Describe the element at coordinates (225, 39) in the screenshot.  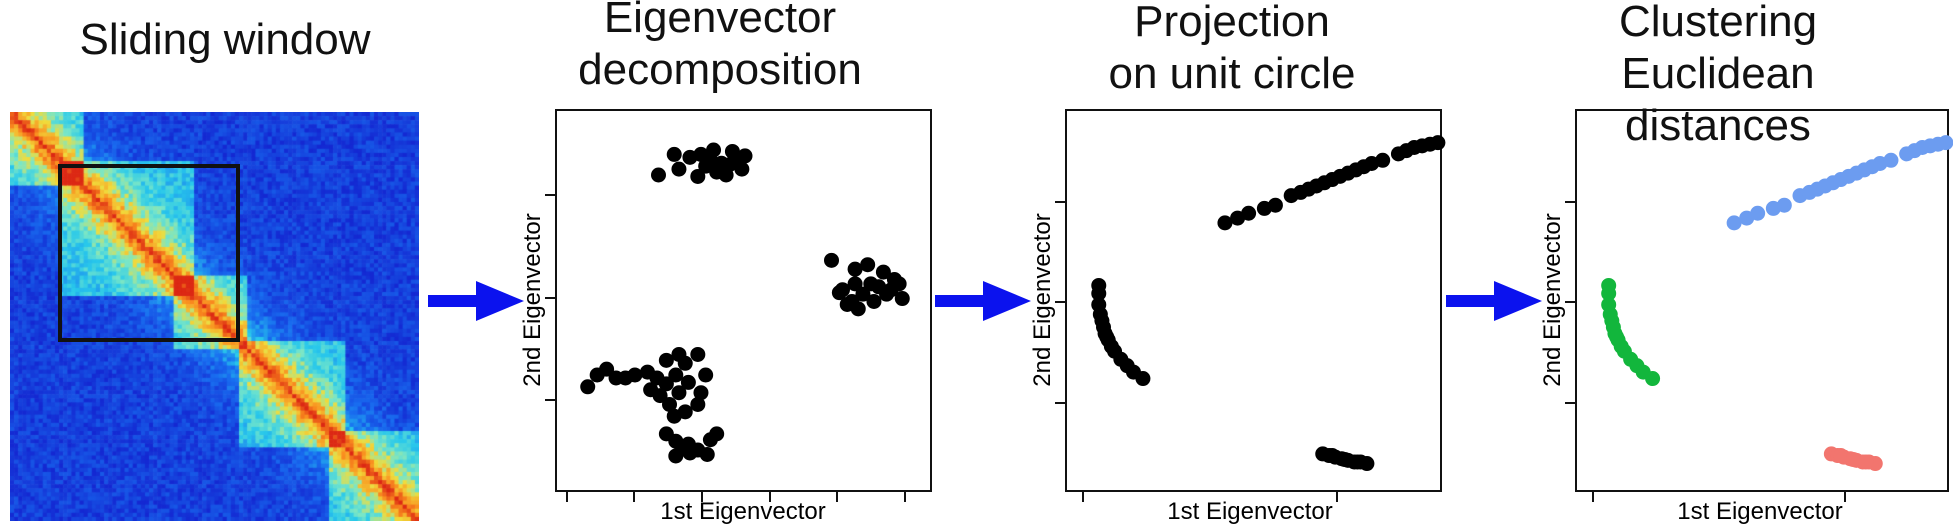
I see `title-sliding-window: Sliding window` at that location.